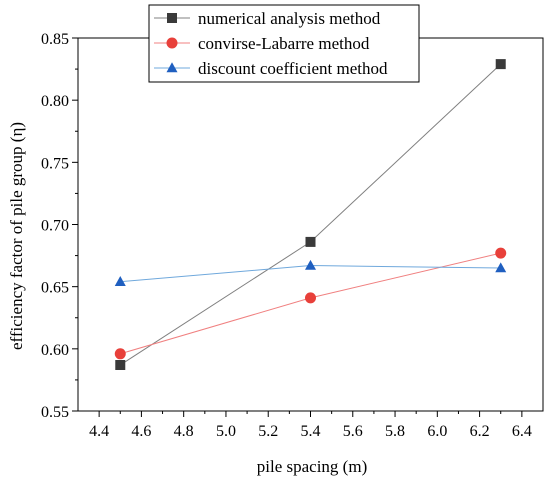 The image size is (550, 487). I want to click on x-tick-label: 4.8, so click(184, 431).